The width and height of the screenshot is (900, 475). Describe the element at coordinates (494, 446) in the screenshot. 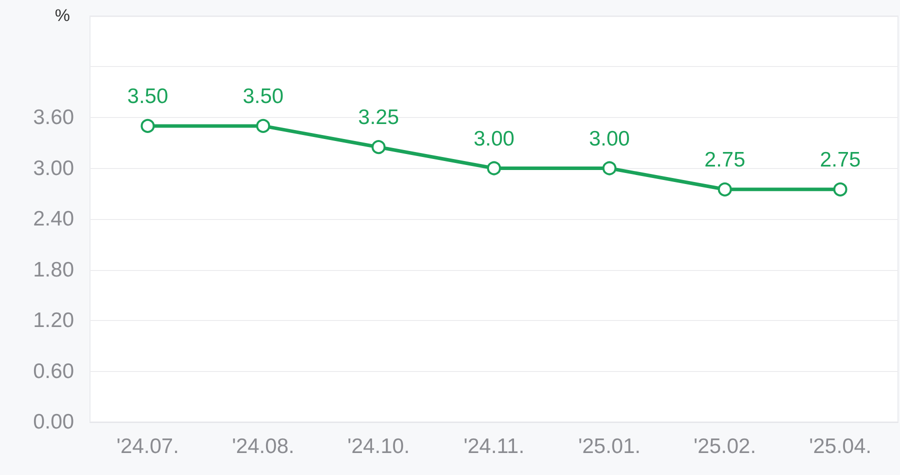

I see `x-tick-label: '24.11.` at that location.